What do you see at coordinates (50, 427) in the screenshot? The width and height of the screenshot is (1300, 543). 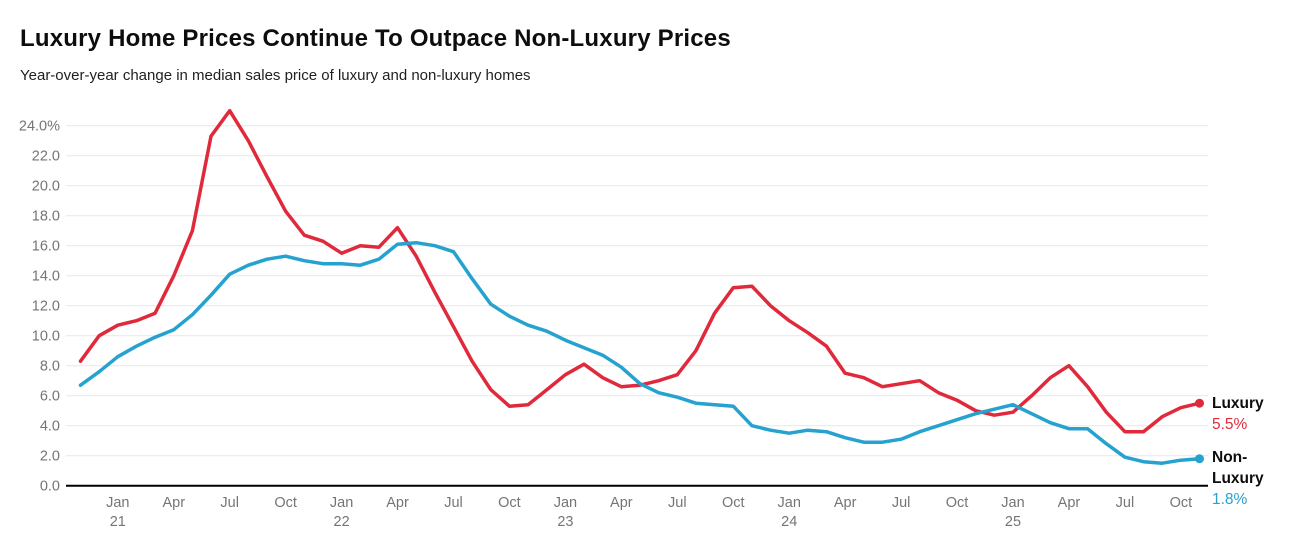 I see `y-axis-tick-label: 4.0` at bounding box center [50, 427].